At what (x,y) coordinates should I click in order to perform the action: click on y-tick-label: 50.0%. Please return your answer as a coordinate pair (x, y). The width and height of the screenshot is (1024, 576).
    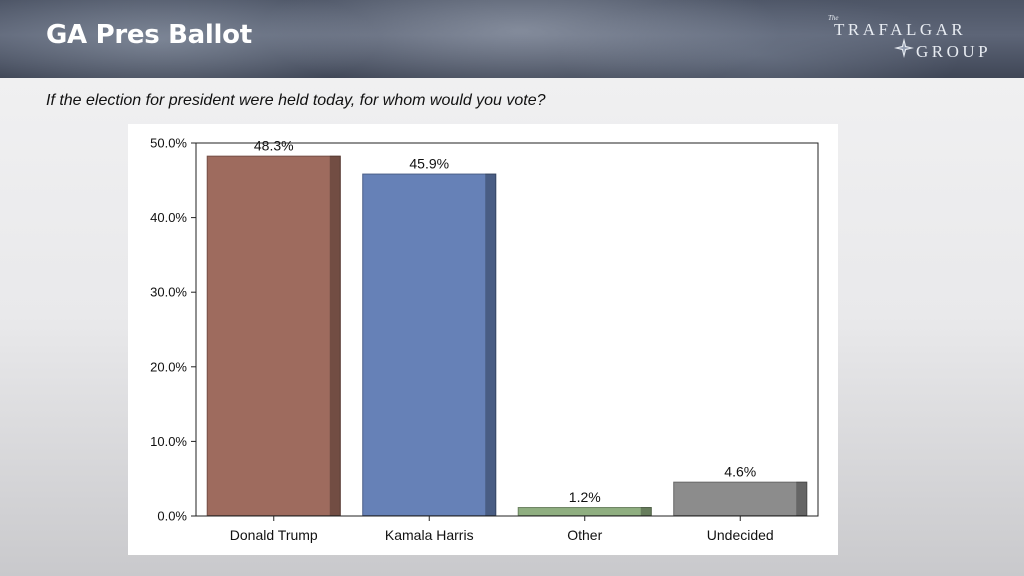
    Looking at the image, I should click on (168, 143).